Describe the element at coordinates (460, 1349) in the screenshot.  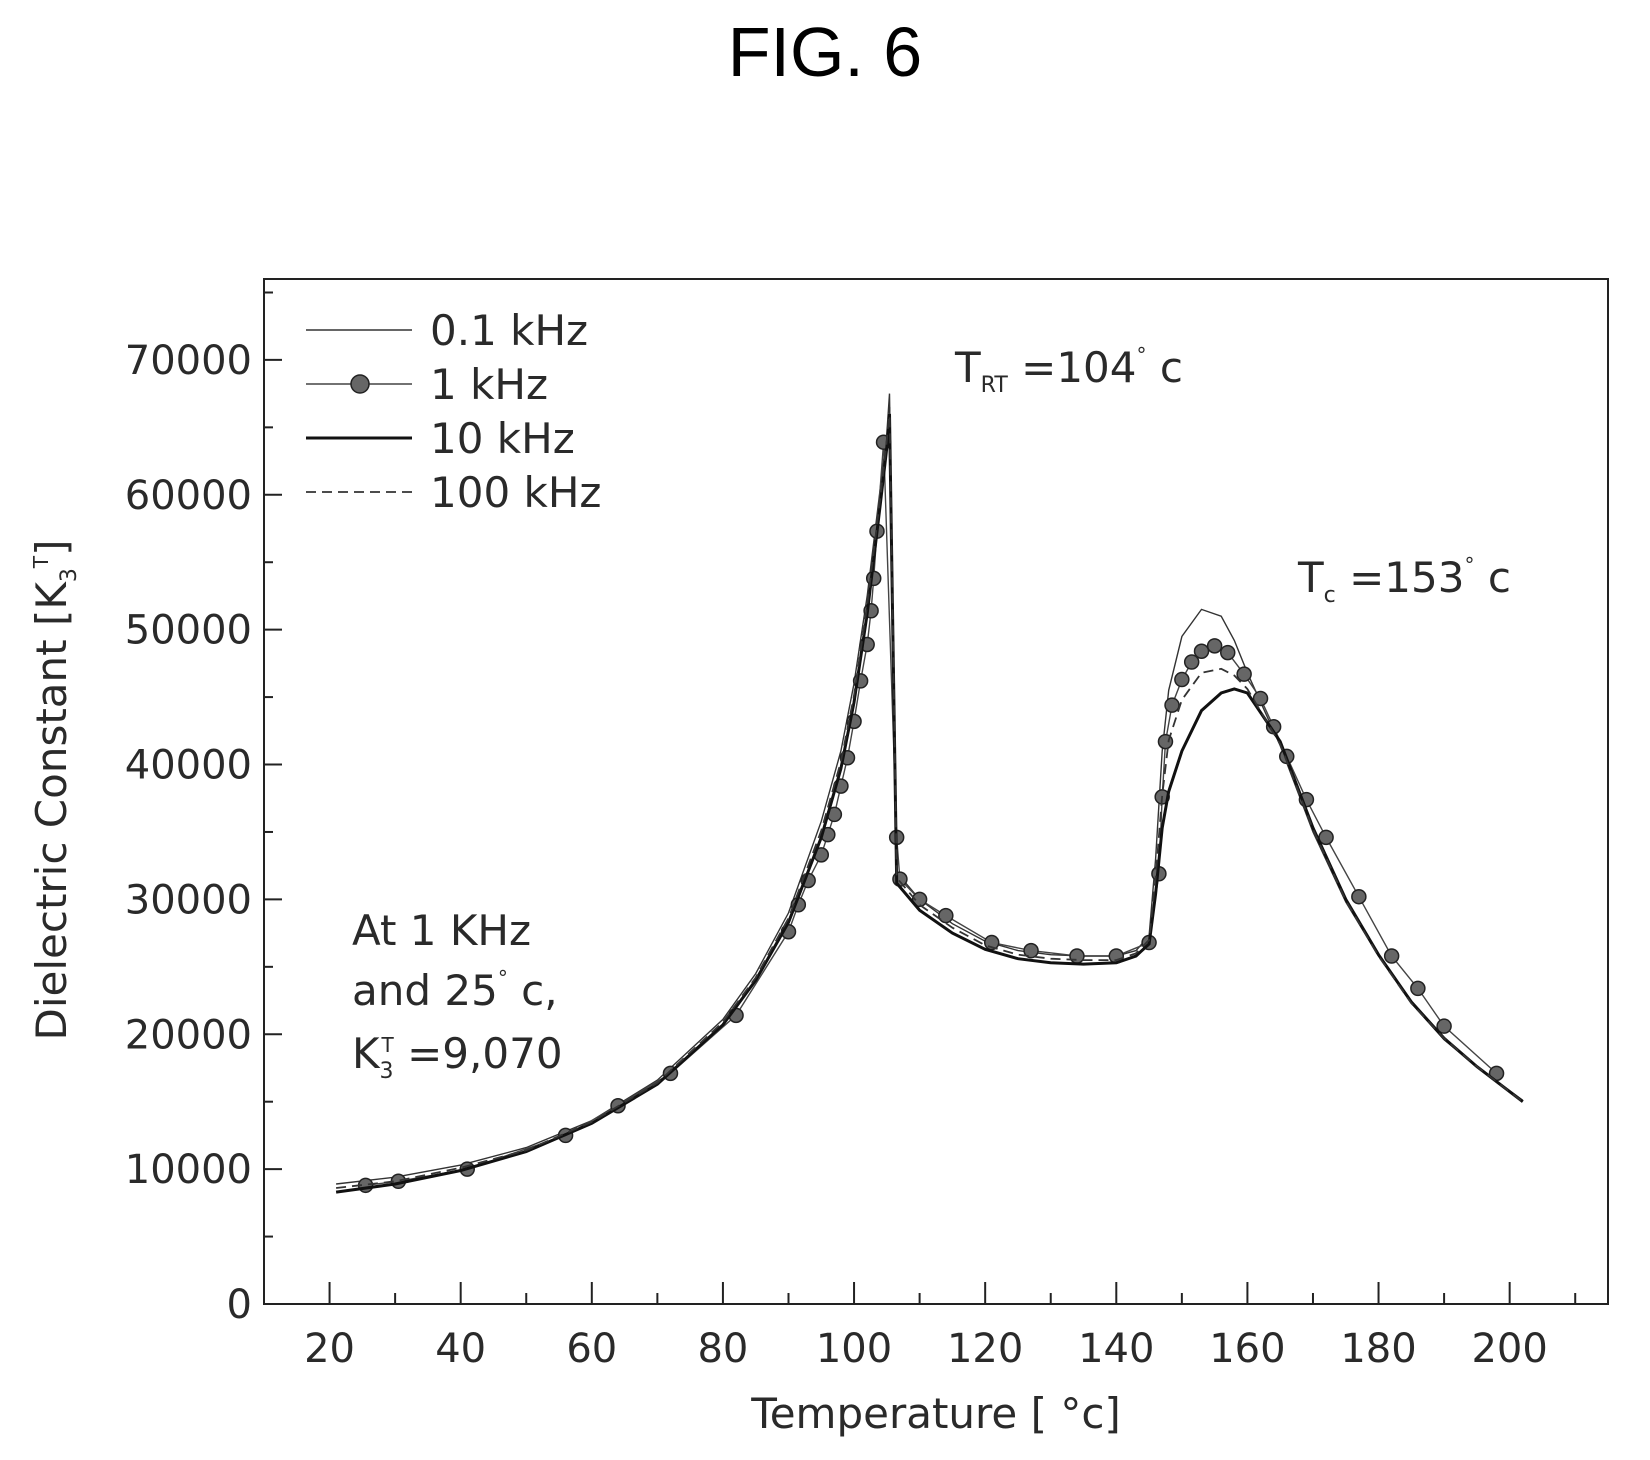
I see `x-tick-label: 40` at that location.